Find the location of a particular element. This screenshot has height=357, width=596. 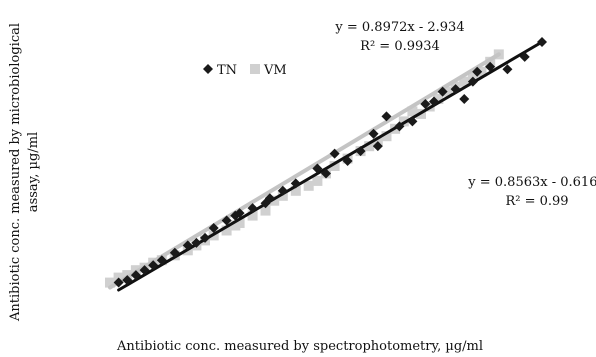

tn-trendline-equation: y = 0.8563x - 0.6161 is located at coordinates (531, 182).